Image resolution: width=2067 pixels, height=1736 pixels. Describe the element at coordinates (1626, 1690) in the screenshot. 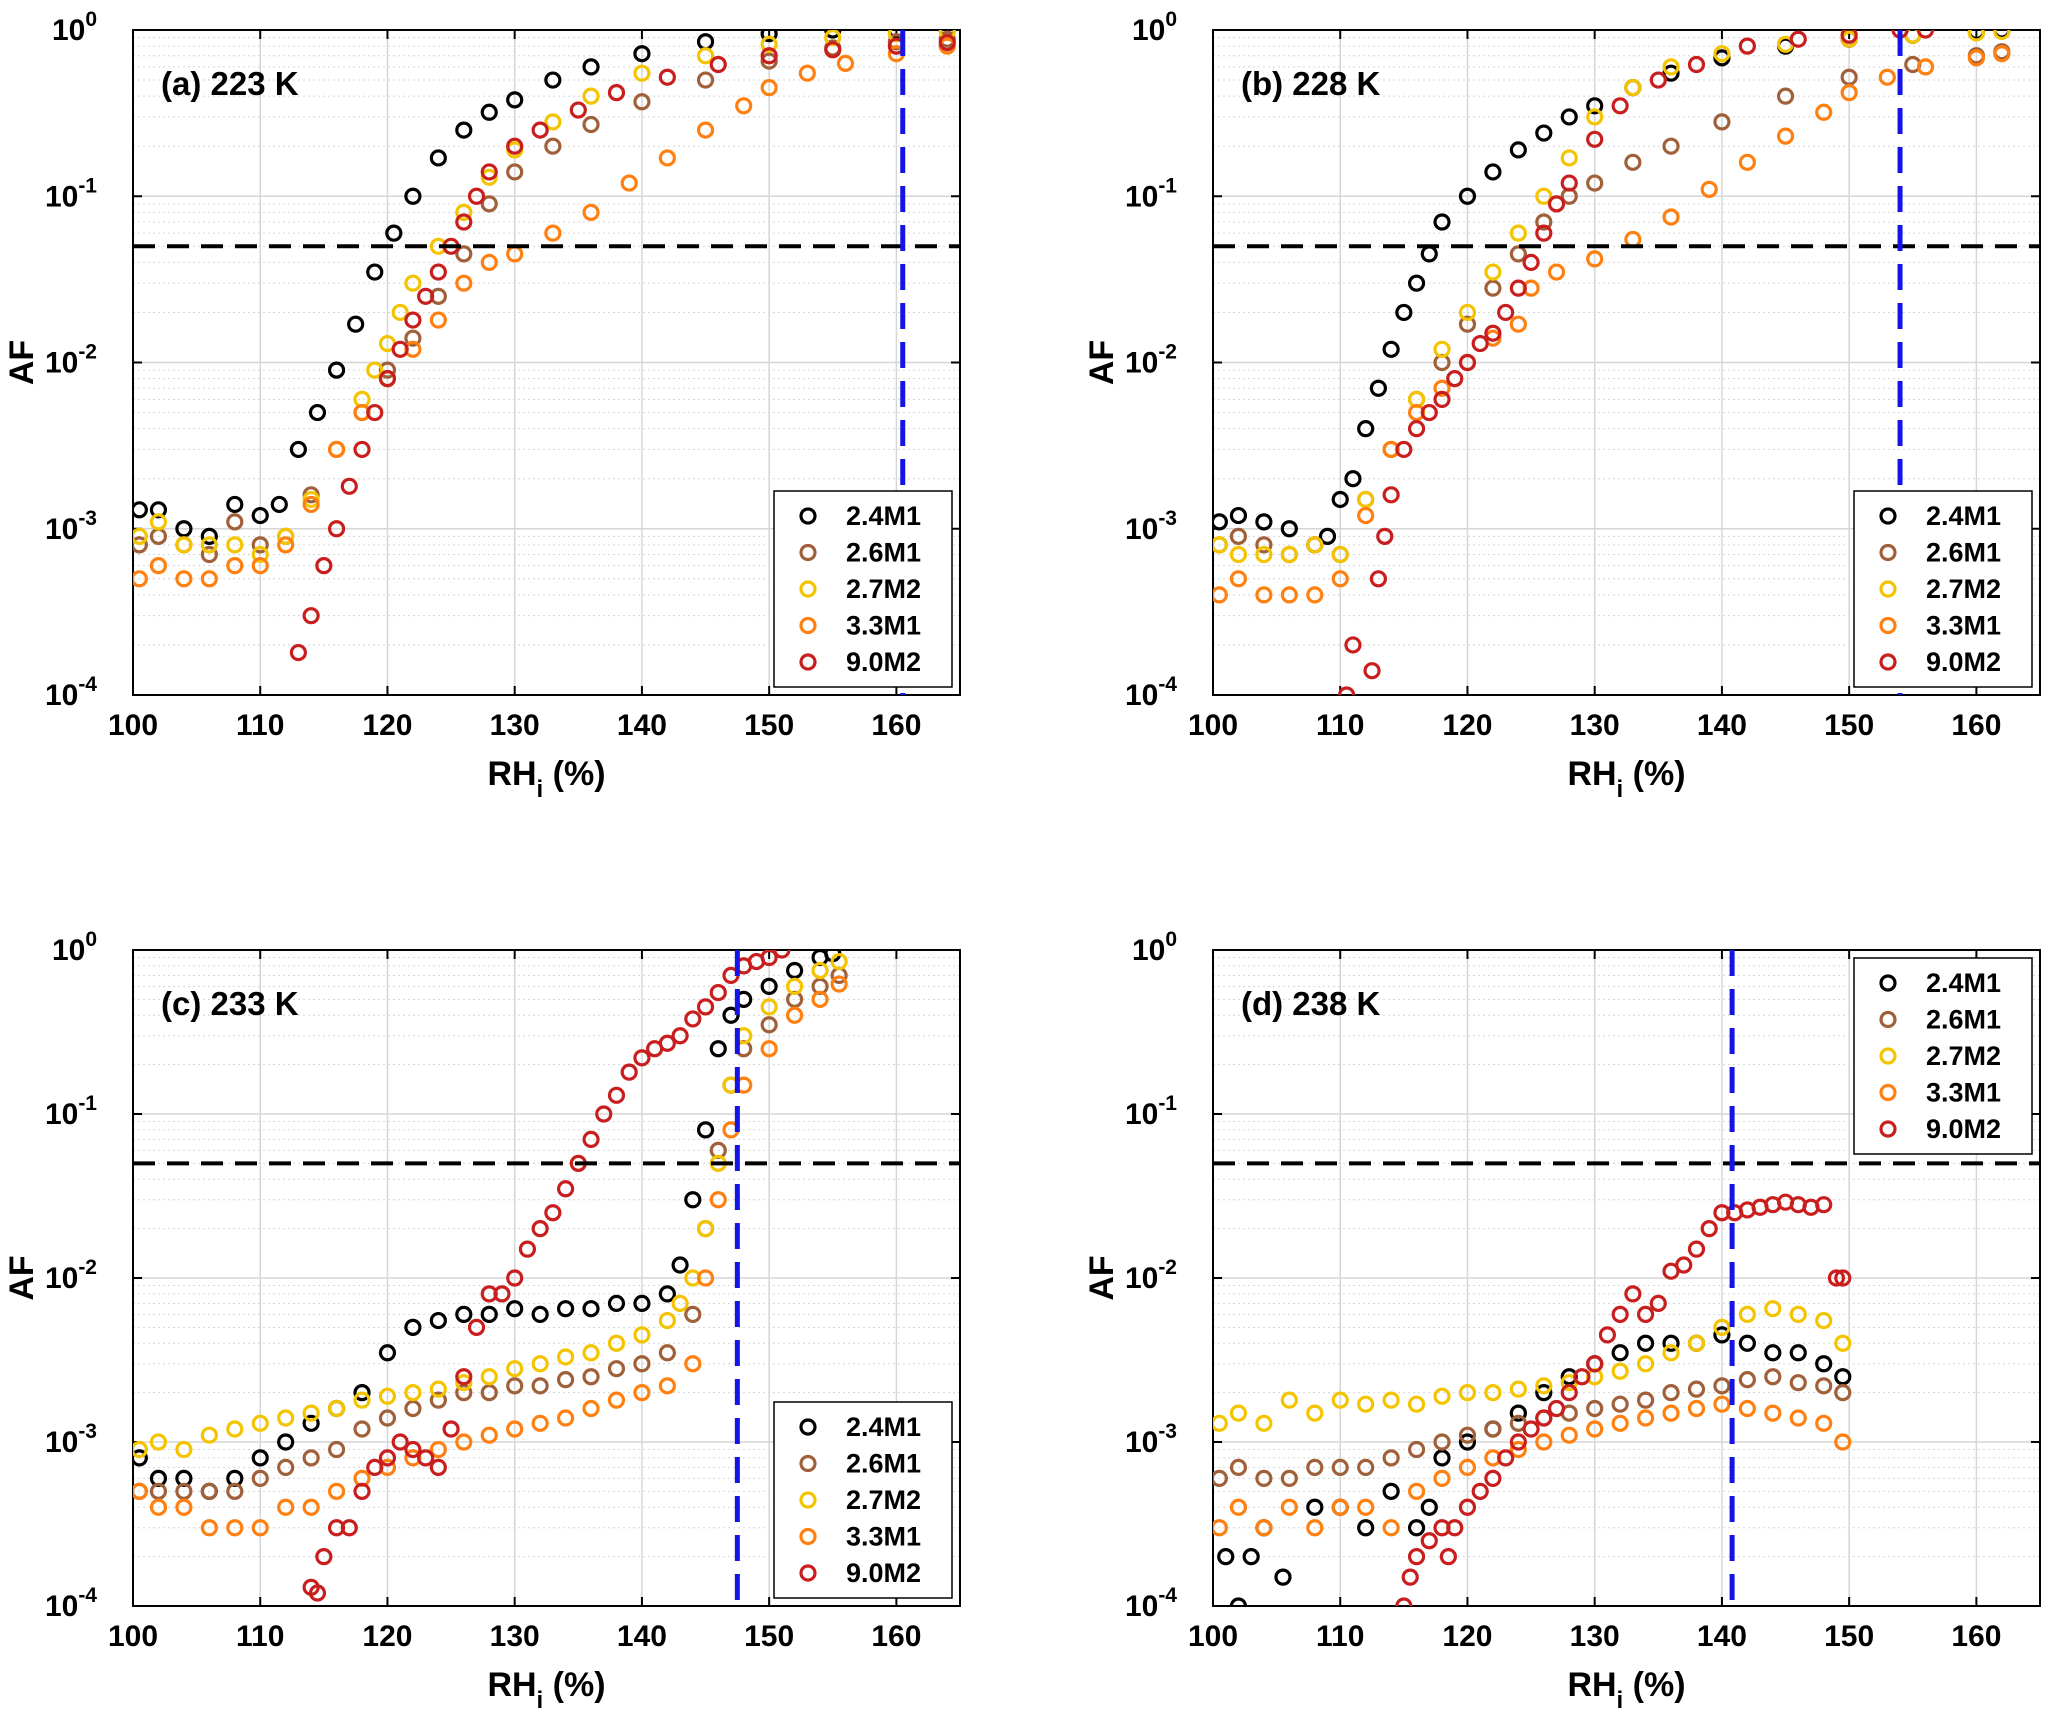

I see `x-axis-label: RHi (%)` at that location.